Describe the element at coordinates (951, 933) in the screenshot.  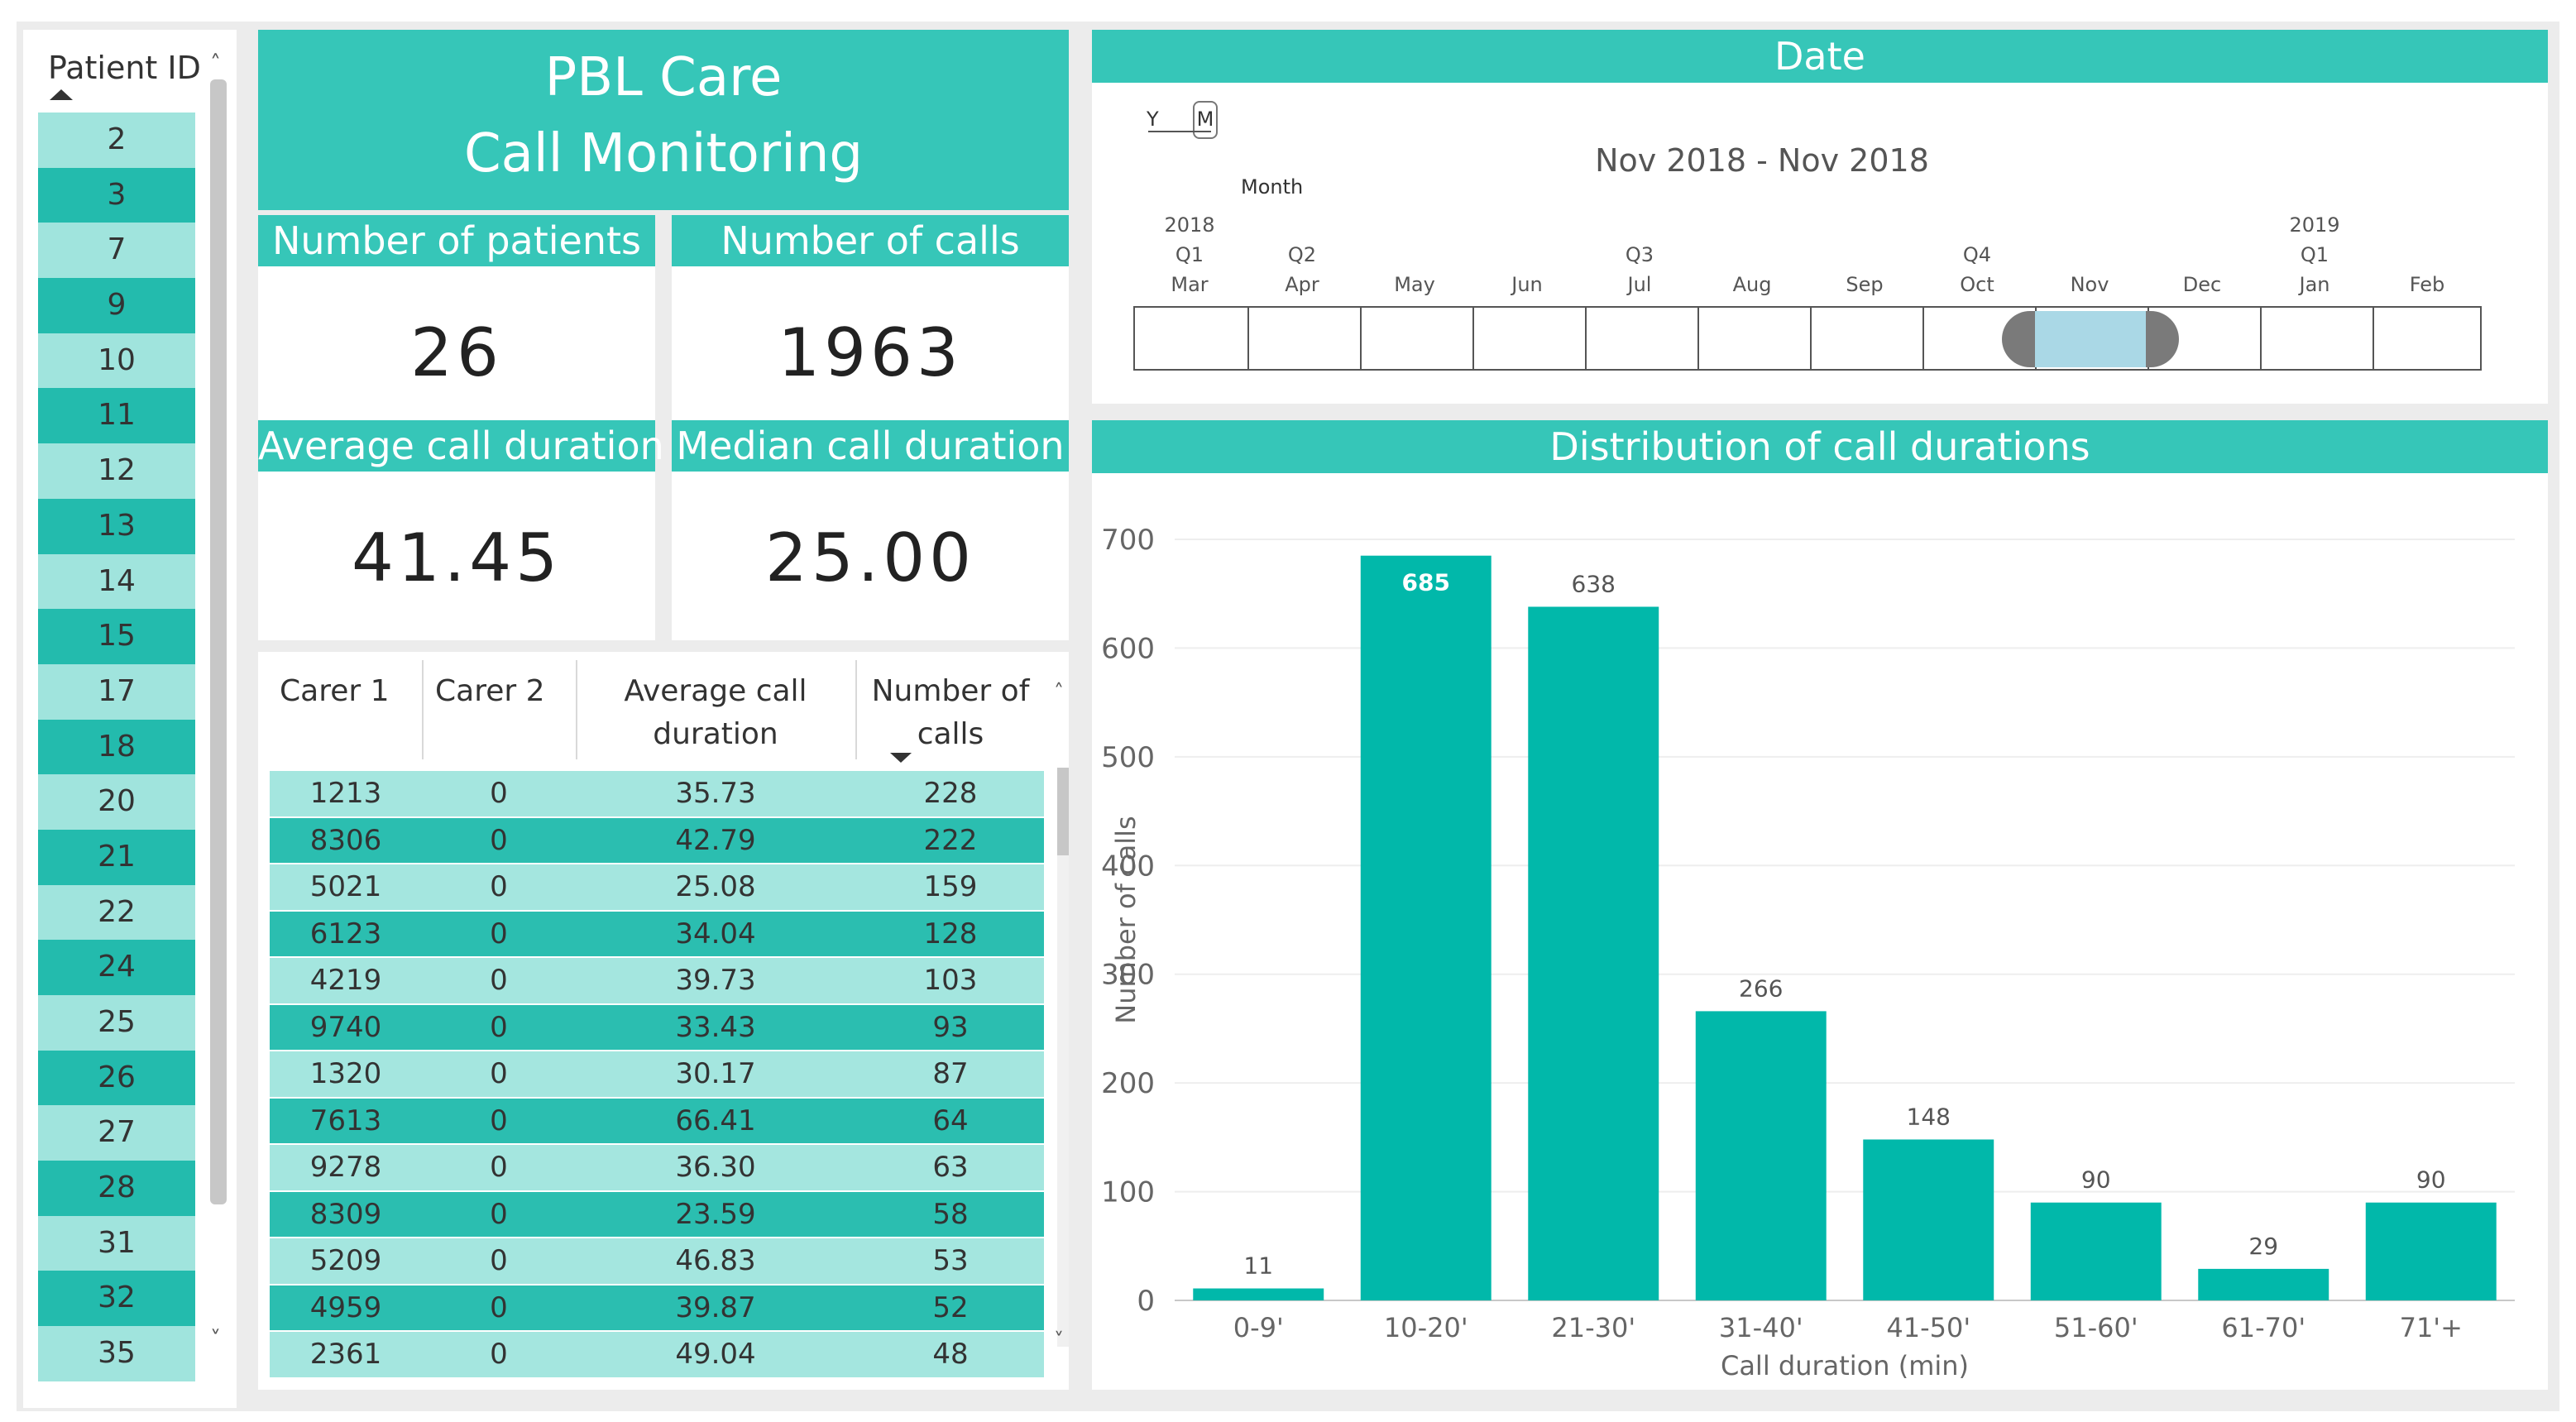
I see `table-cell: 128` at that location.